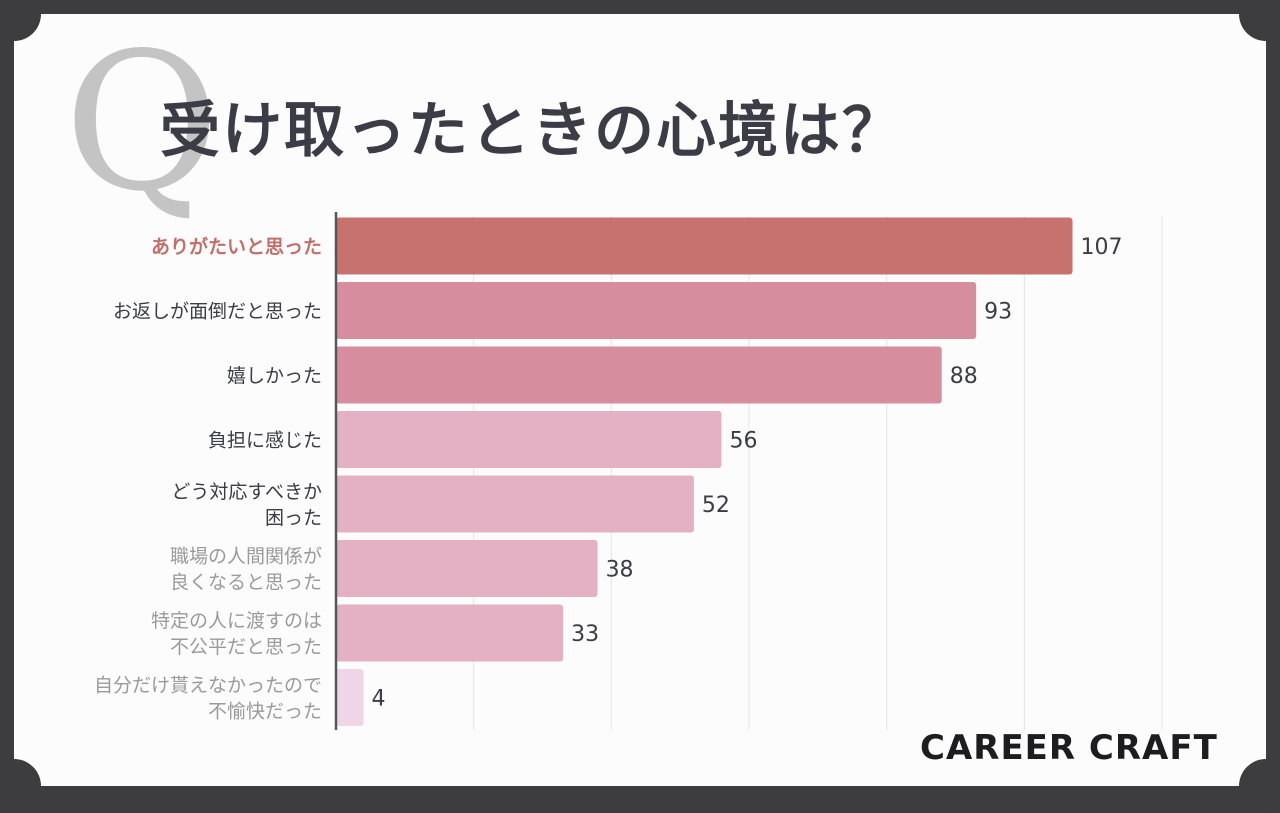 The height and width of the screenshot is (813, 1280). Describe the element at coordinates (236, 621) in the screenshot. I see `category-label: 特定の人に渡すのは` at that location.